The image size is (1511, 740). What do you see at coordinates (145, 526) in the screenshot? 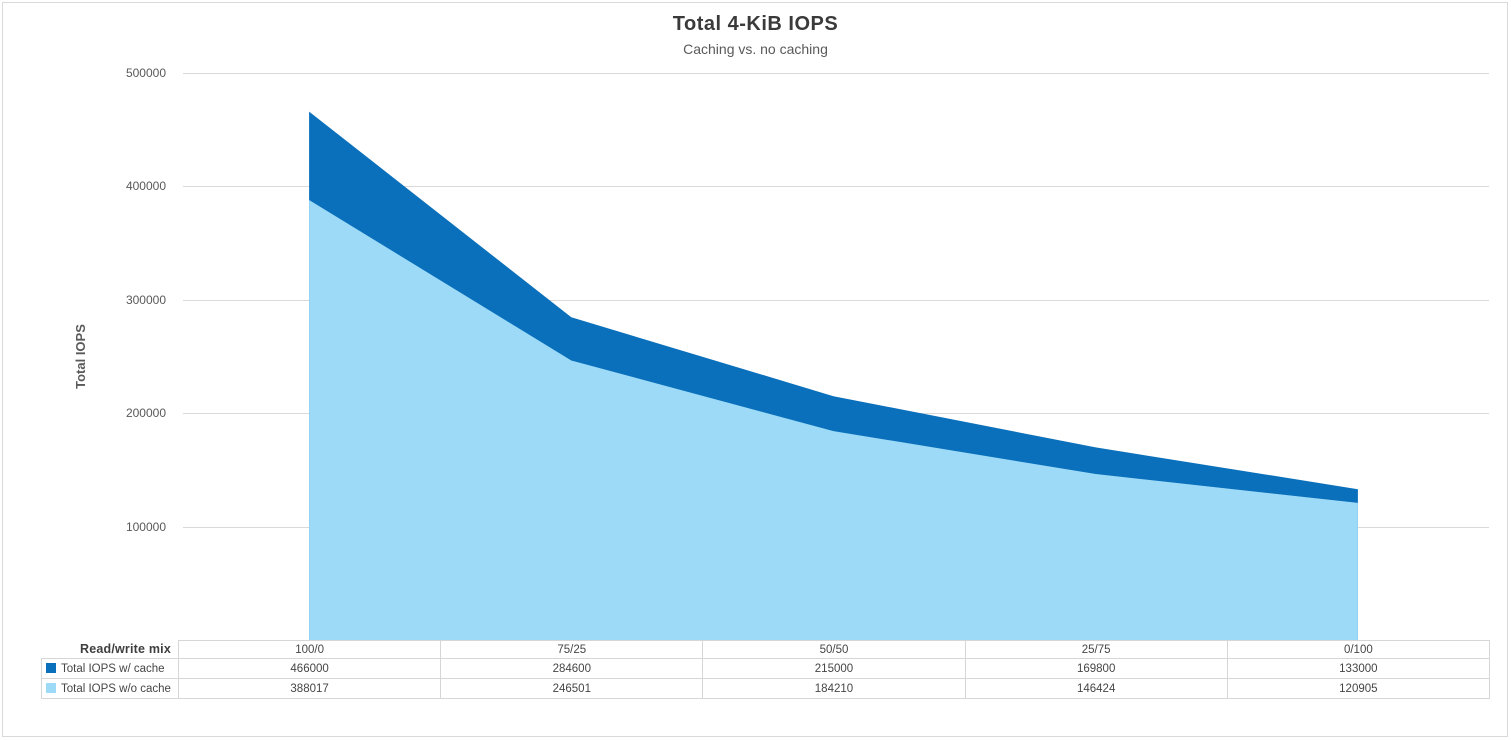
I see `y-tick-label: 100000` at bounding box center [145, 526].